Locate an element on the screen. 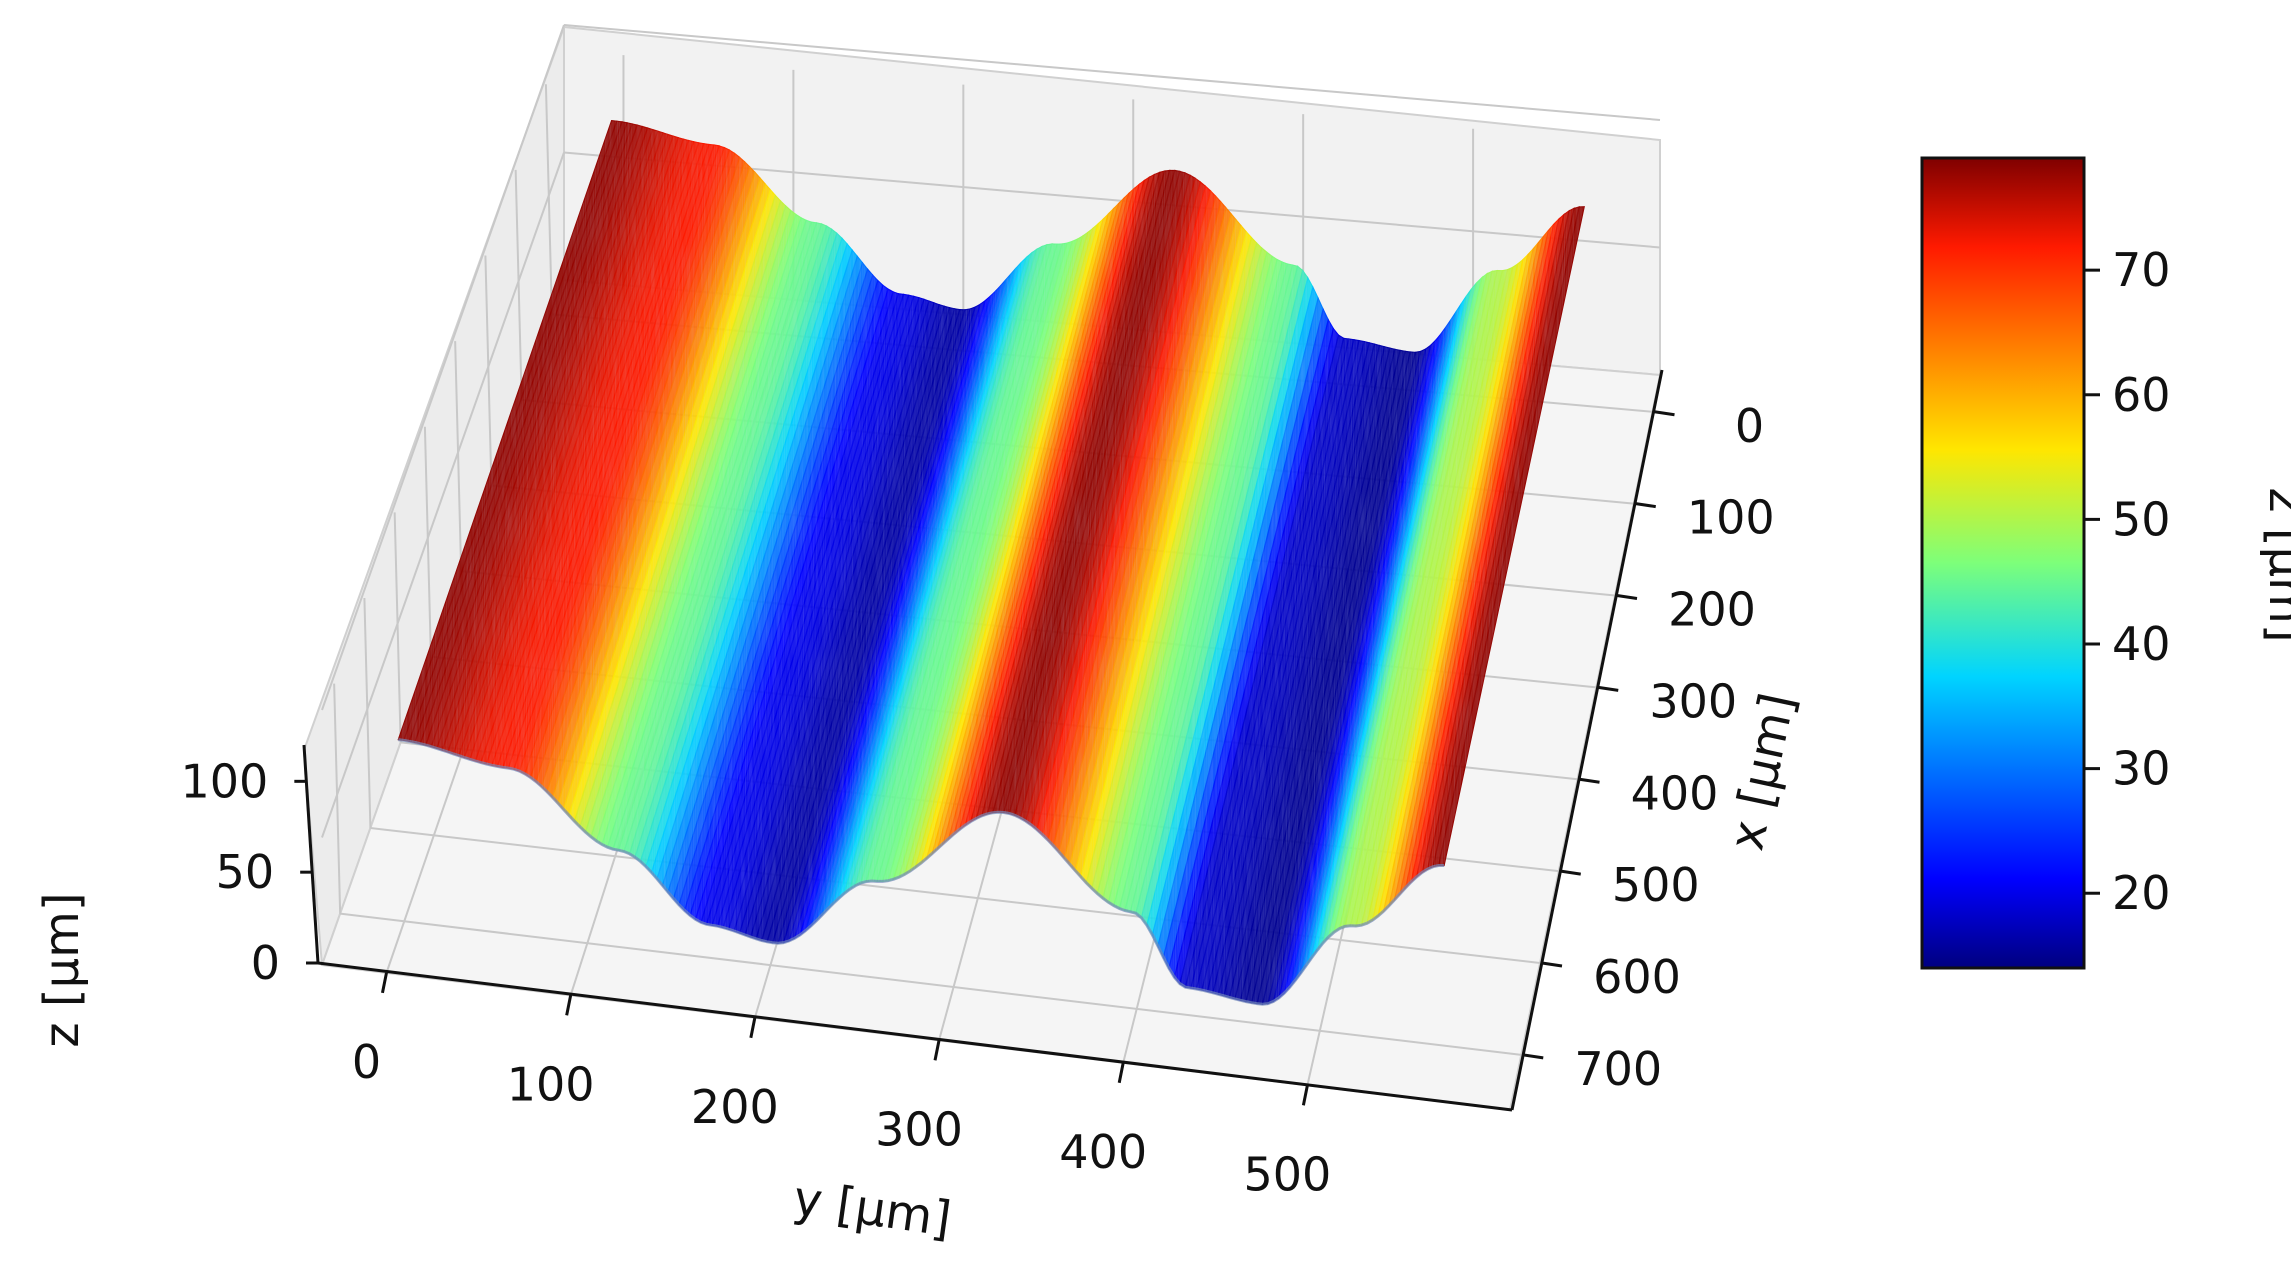 The image size is (2291, 1266). y-axis-label: y [μm] is located at coordinates (872, 1209).